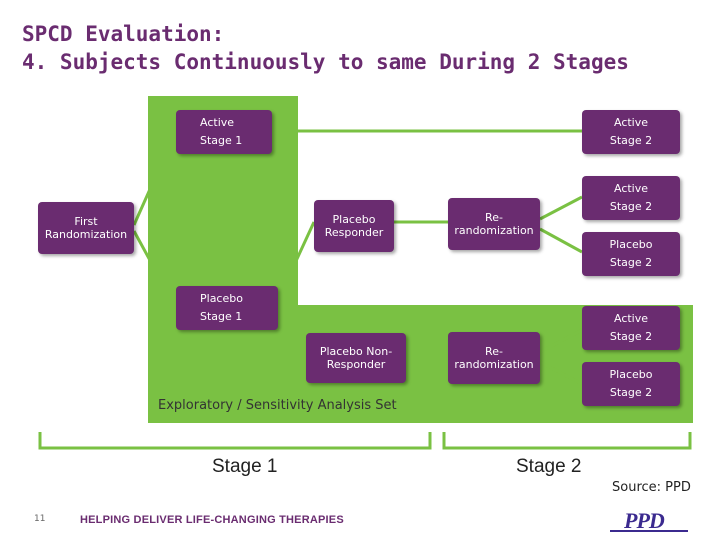 This screenshot has height=540, width=720. What do you see at coordinates (561, 341) in the screenshot?
I see `connector-rerand2-to-active2` at bounding box center [561, 341].